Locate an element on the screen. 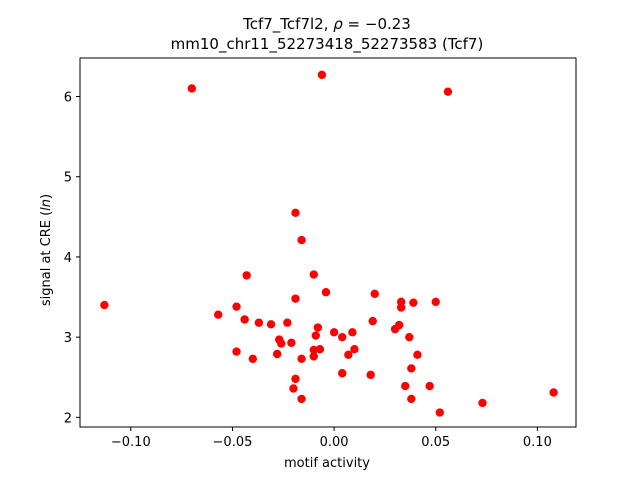 The width and height of the screenshot is (640, 480). y-tick-label: 2 is located at coordinates (68, 418).